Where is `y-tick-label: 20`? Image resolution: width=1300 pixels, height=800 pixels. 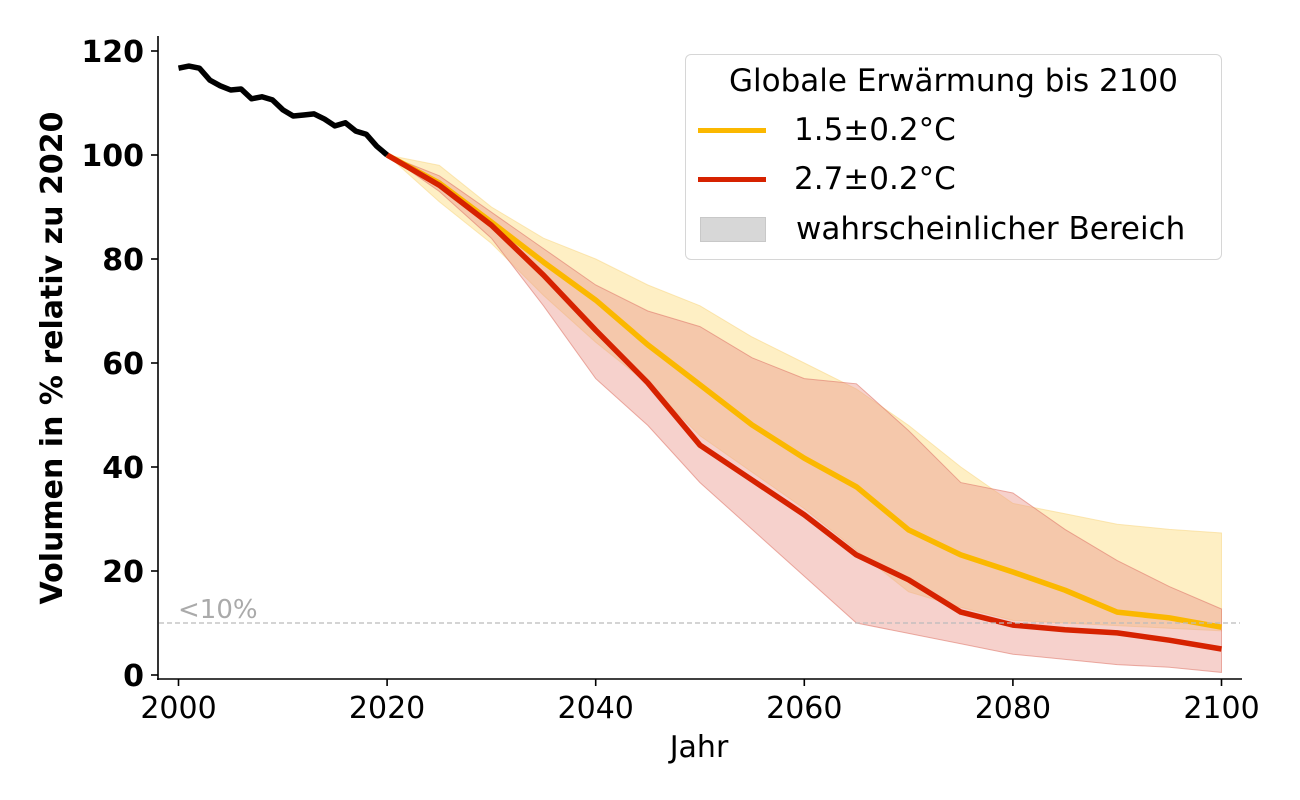 y-tick-label: 20 is located at coordinates (123, 572).